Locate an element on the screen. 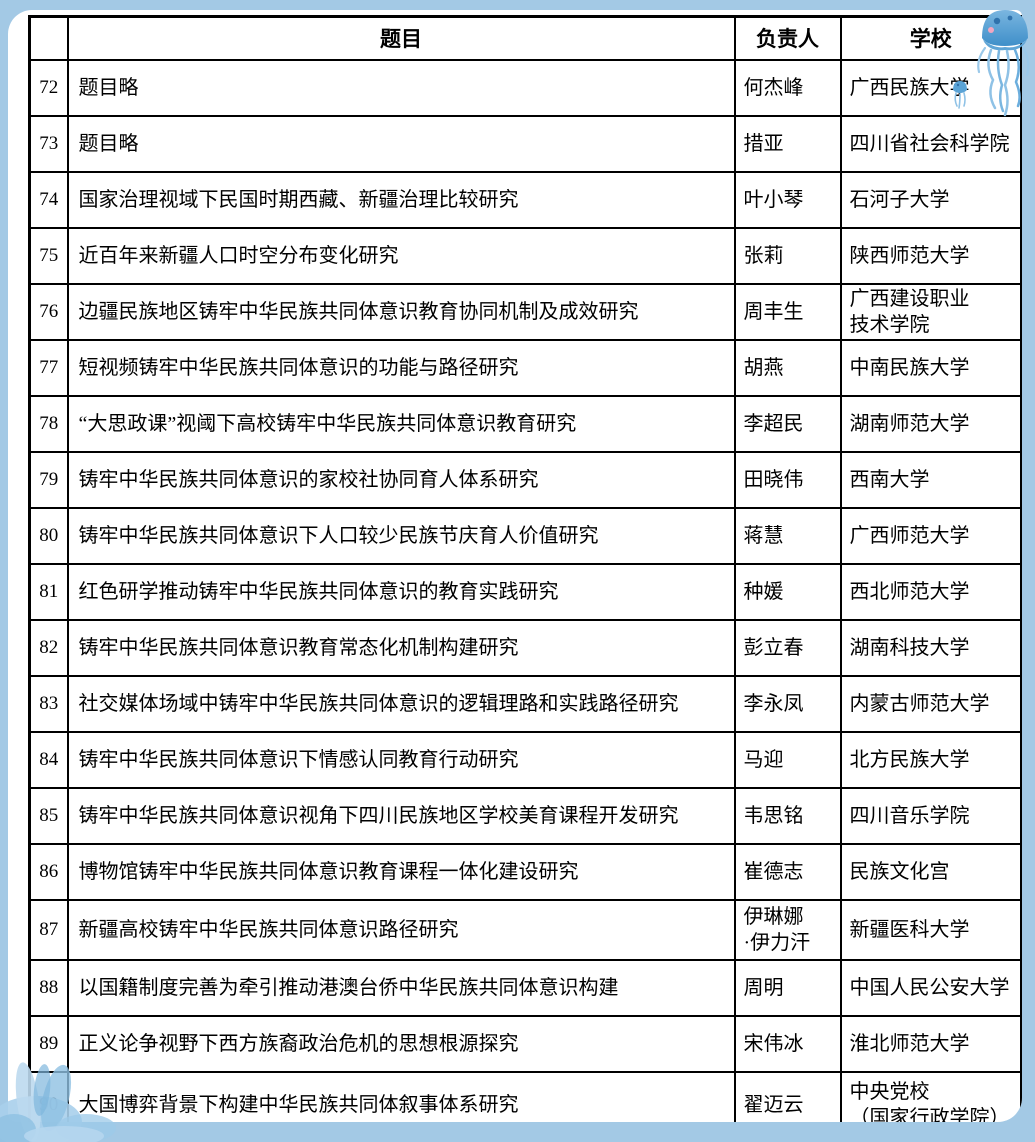 The height and width of the screenshot is (1142, 1035). project-title-cell: 国家治理视域下民国时期西藏、新疆治理比较研究 is located at coordinates (401, 199).